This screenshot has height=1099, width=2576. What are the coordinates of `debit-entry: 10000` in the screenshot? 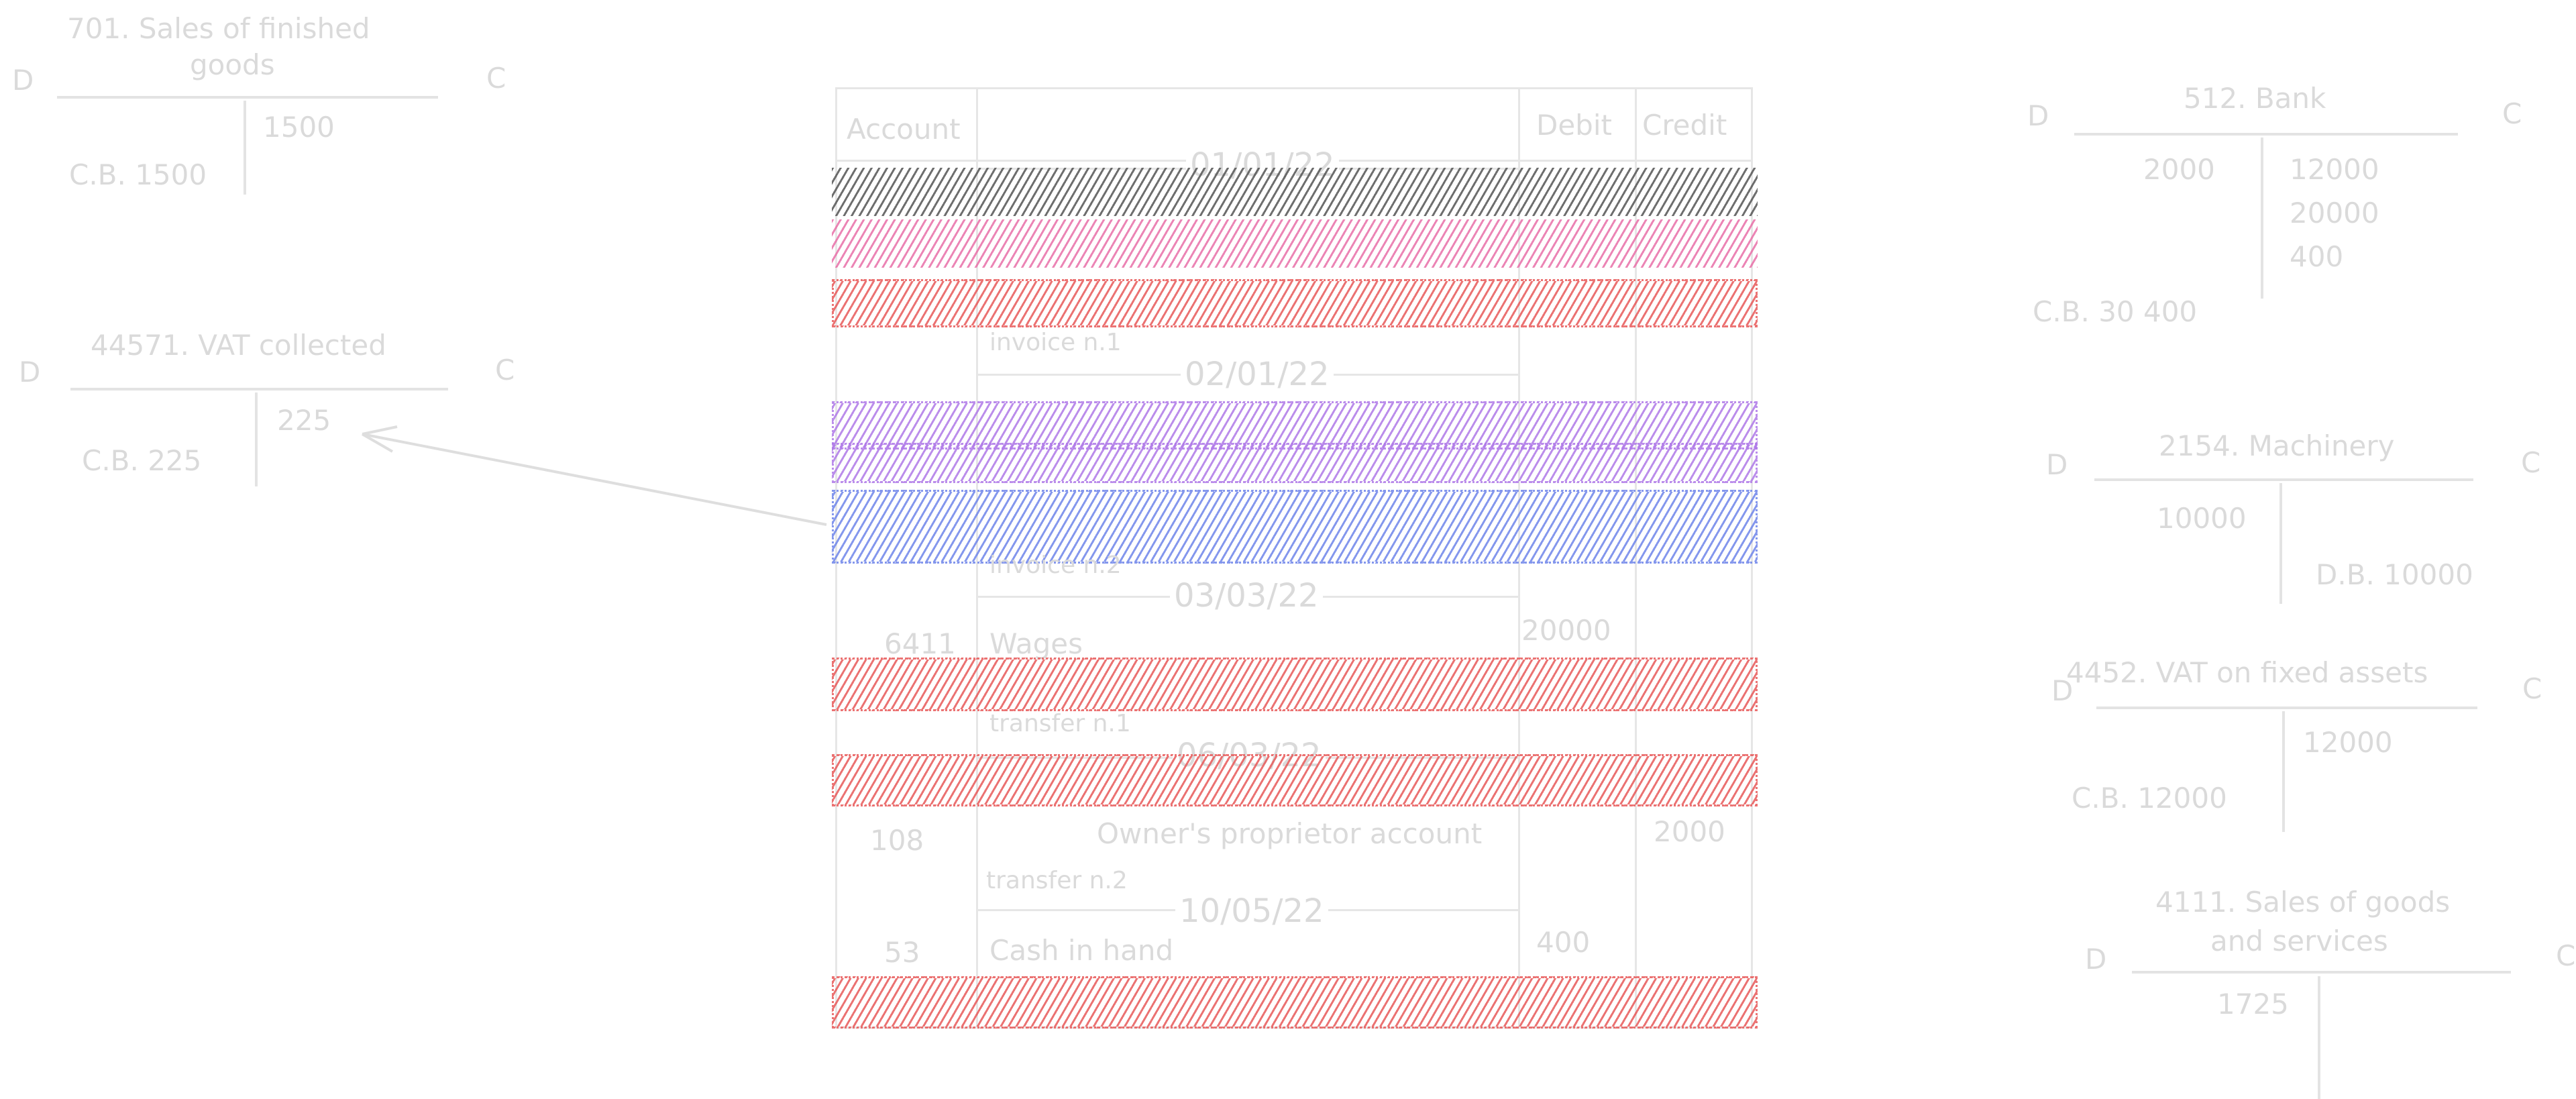 It's located at (2202, 518).